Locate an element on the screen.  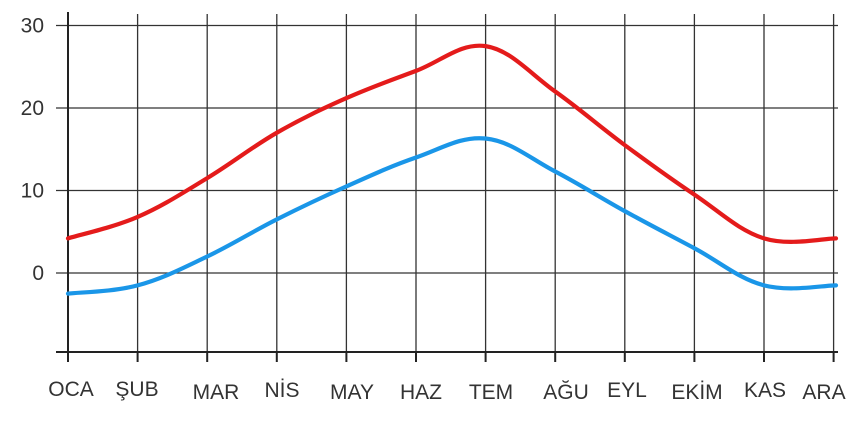
y-tick-label: 30 is located at coordinates (32, 26).